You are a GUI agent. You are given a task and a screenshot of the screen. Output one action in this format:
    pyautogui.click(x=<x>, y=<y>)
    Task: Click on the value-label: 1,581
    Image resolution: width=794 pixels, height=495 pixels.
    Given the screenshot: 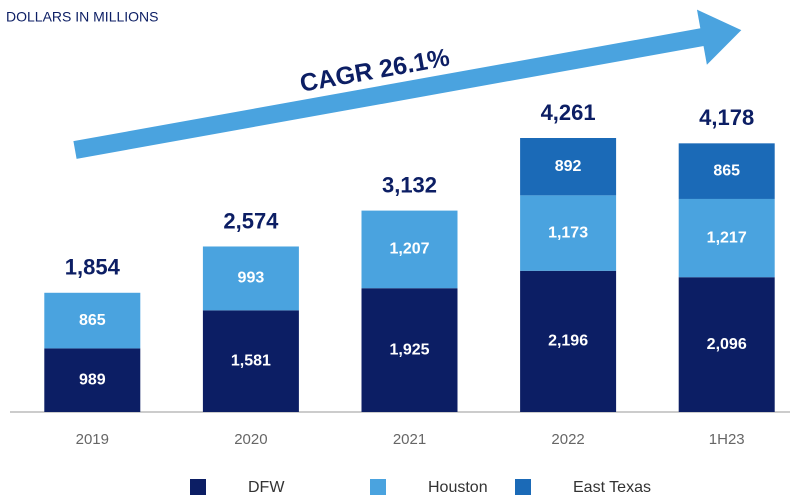 What is the action you would take?
    pyautogui.click(x=251, y=360)
    